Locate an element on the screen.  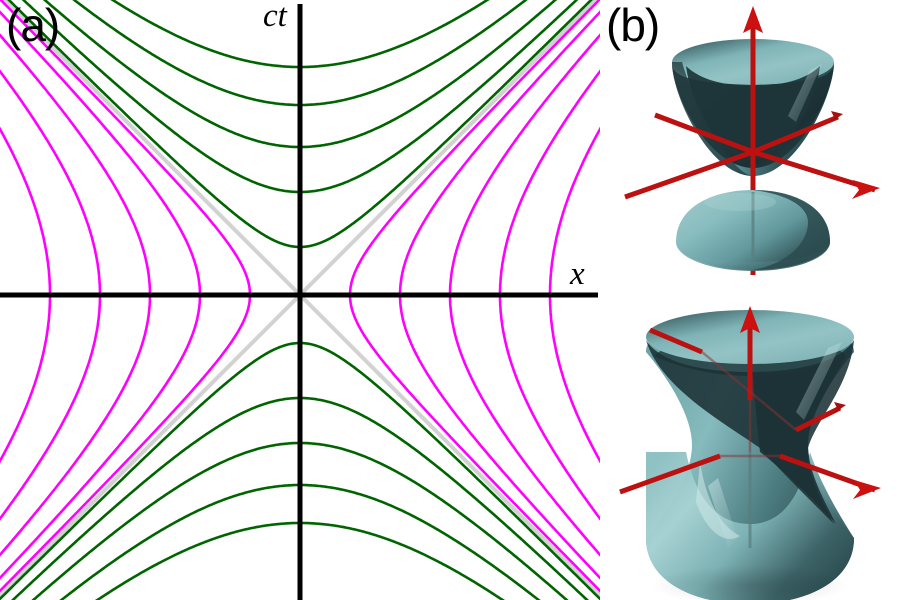
axes-3d-top is located at coordinates (750, 109).